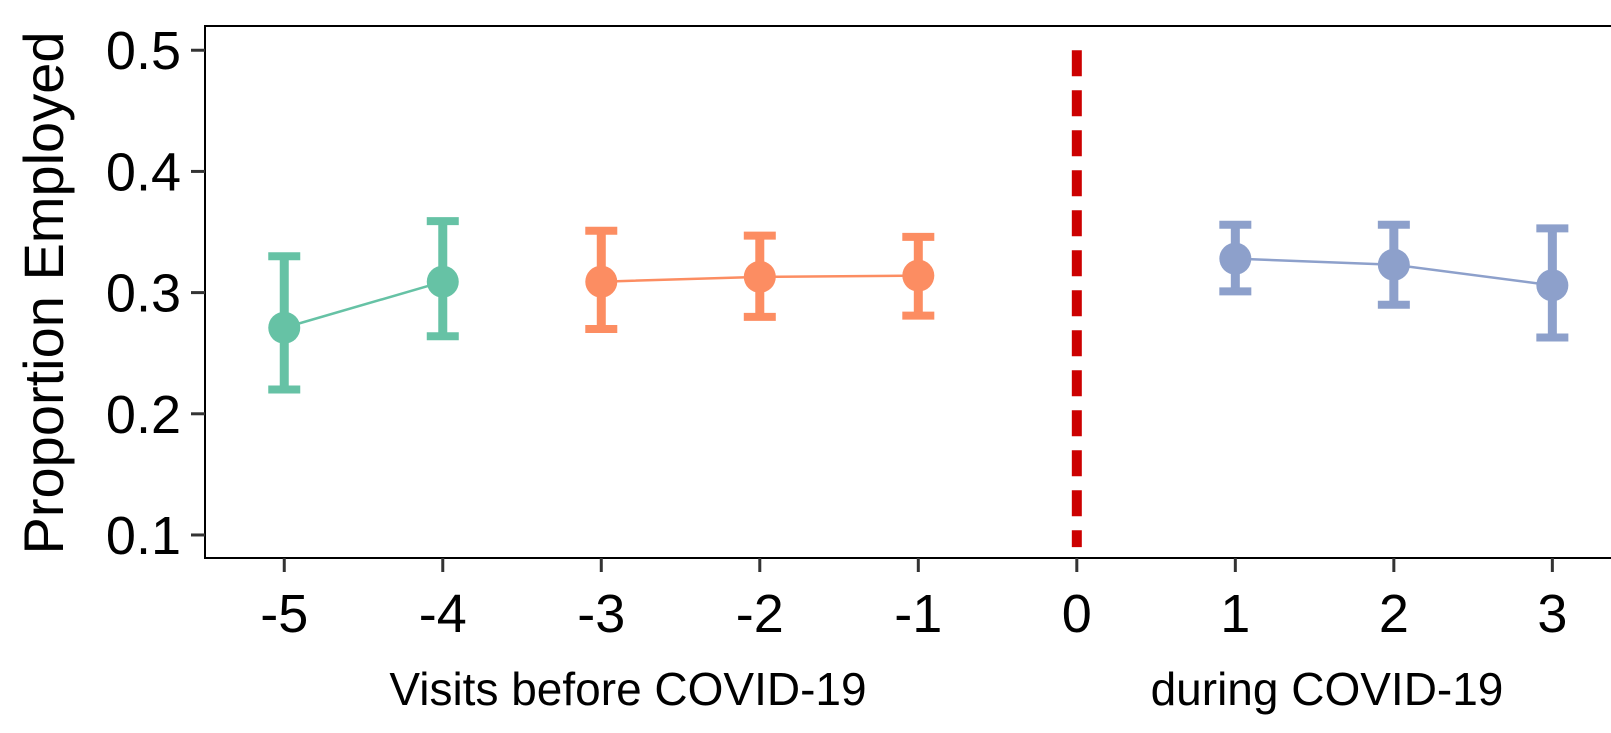 The image size is (1611, 733). What do you see at coordinates (1552, 614) in the screenshot?
I see `x-tick-label: 3` at bounding box center [1552, 614].